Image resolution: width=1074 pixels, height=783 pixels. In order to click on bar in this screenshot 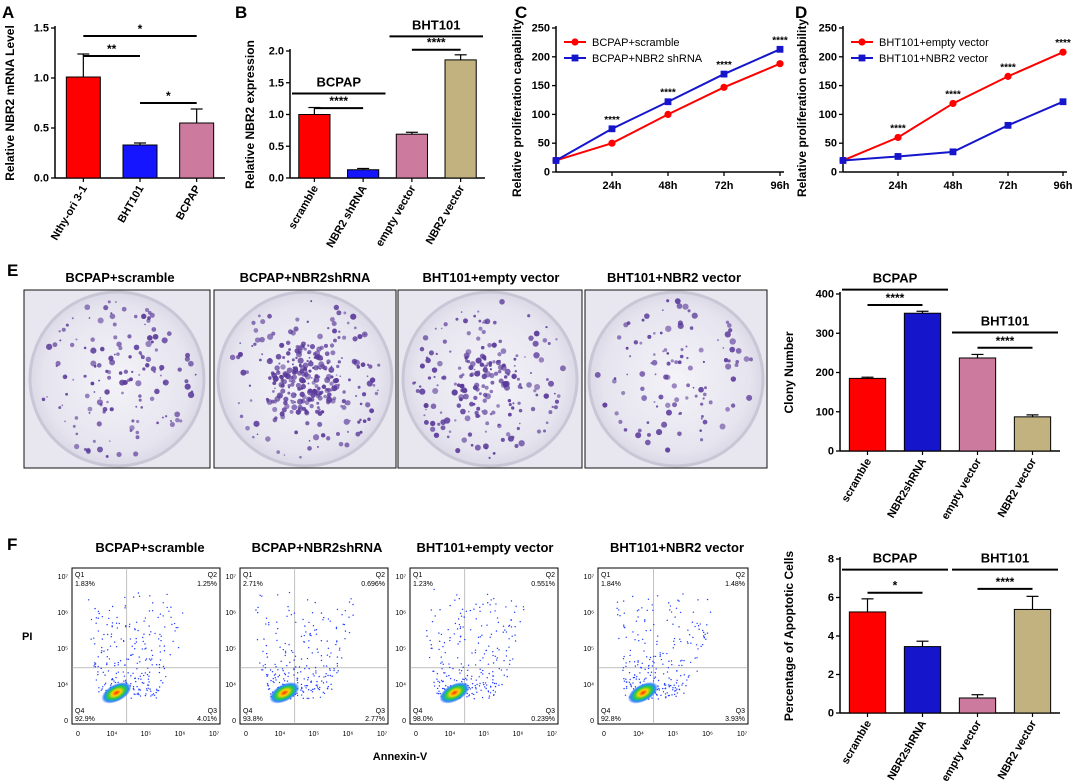, I will do `click(977, 404)`.